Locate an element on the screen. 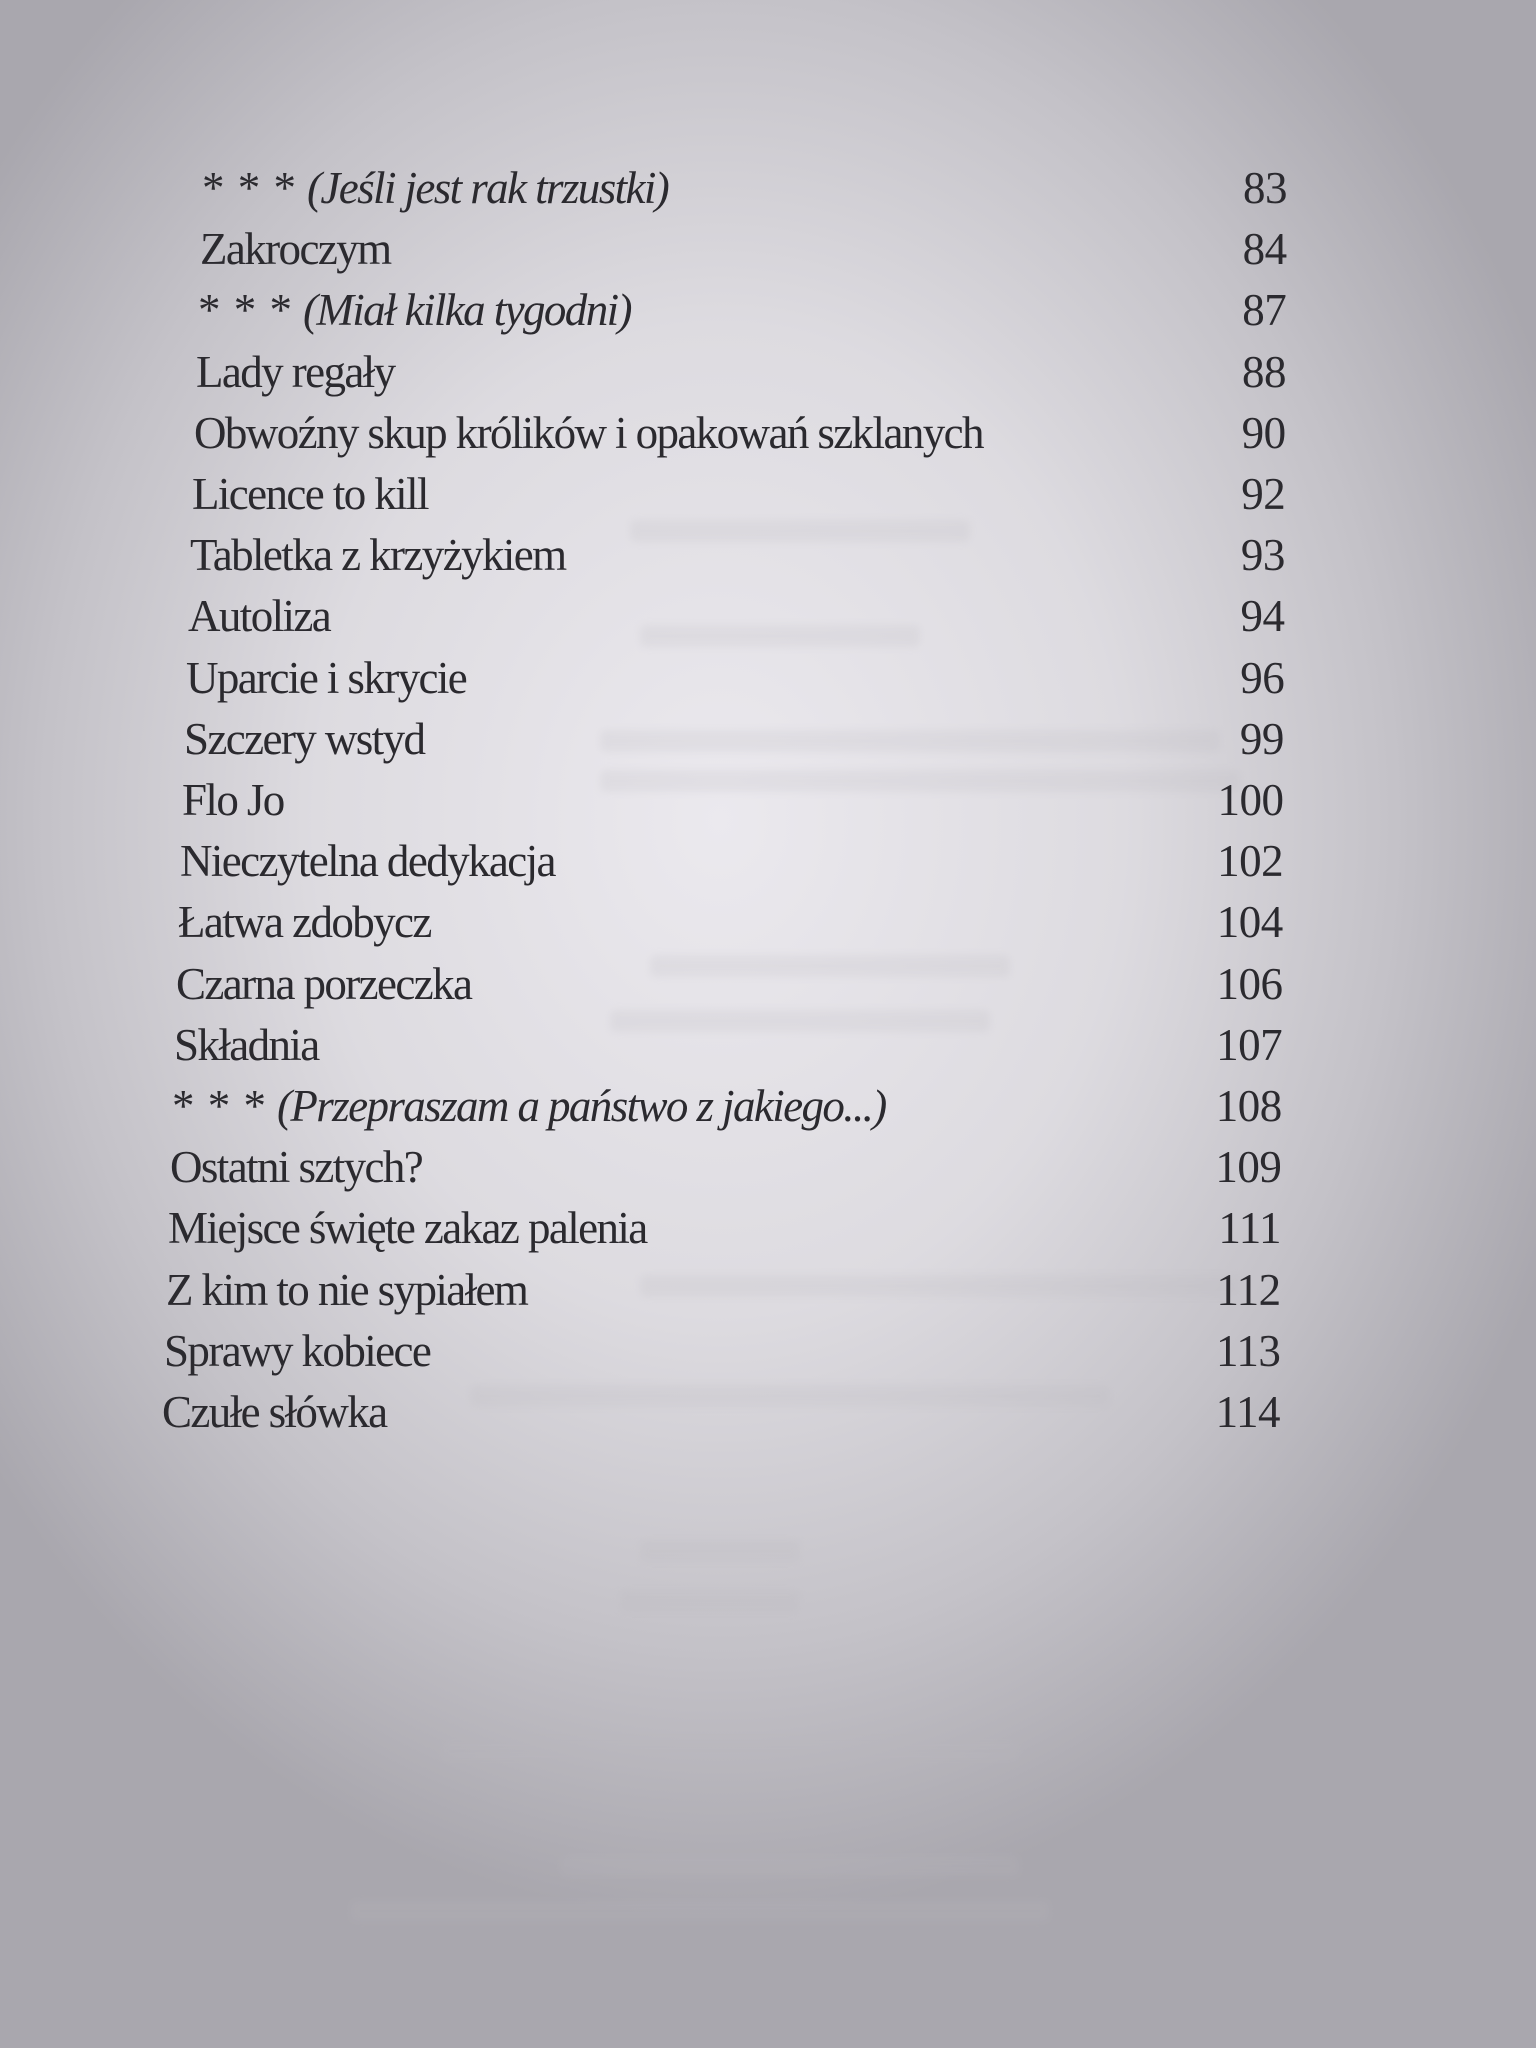  entry-title: * * * (Jeśli jest rak trzustki) is located at coordinates (436, 188).